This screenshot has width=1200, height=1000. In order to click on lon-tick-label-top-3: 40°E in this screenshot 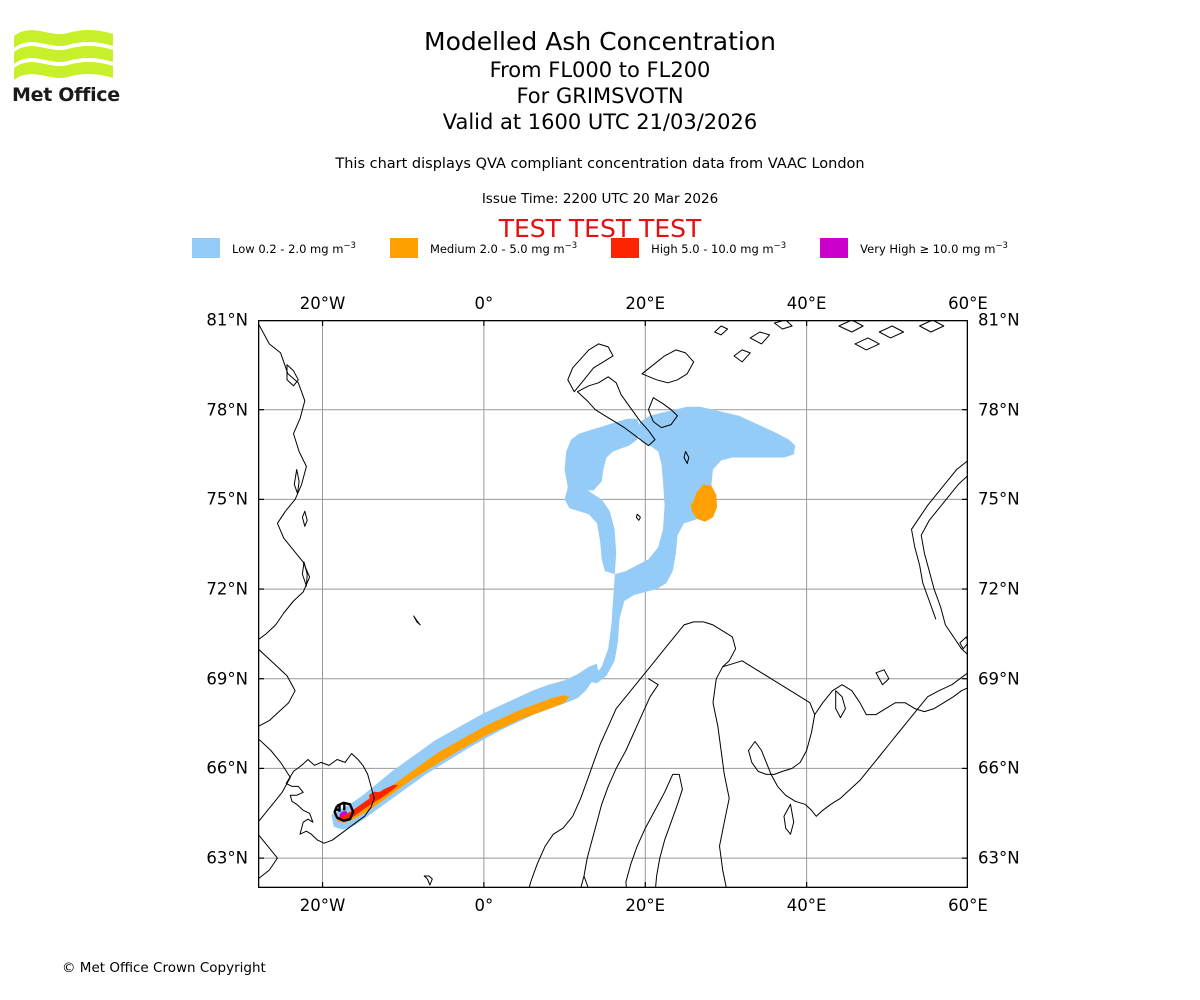, I will do `click(806, 303)`.